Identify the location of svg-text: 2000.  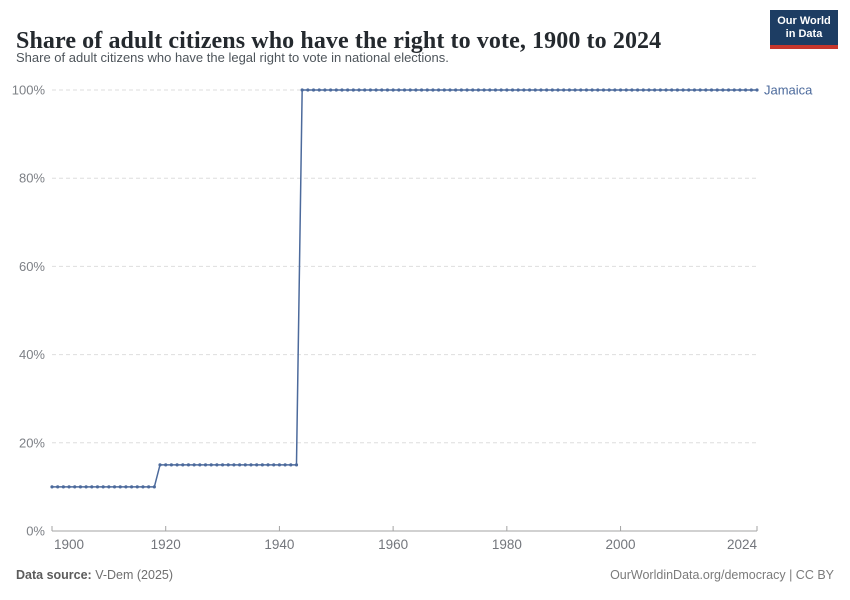
(621, 544).